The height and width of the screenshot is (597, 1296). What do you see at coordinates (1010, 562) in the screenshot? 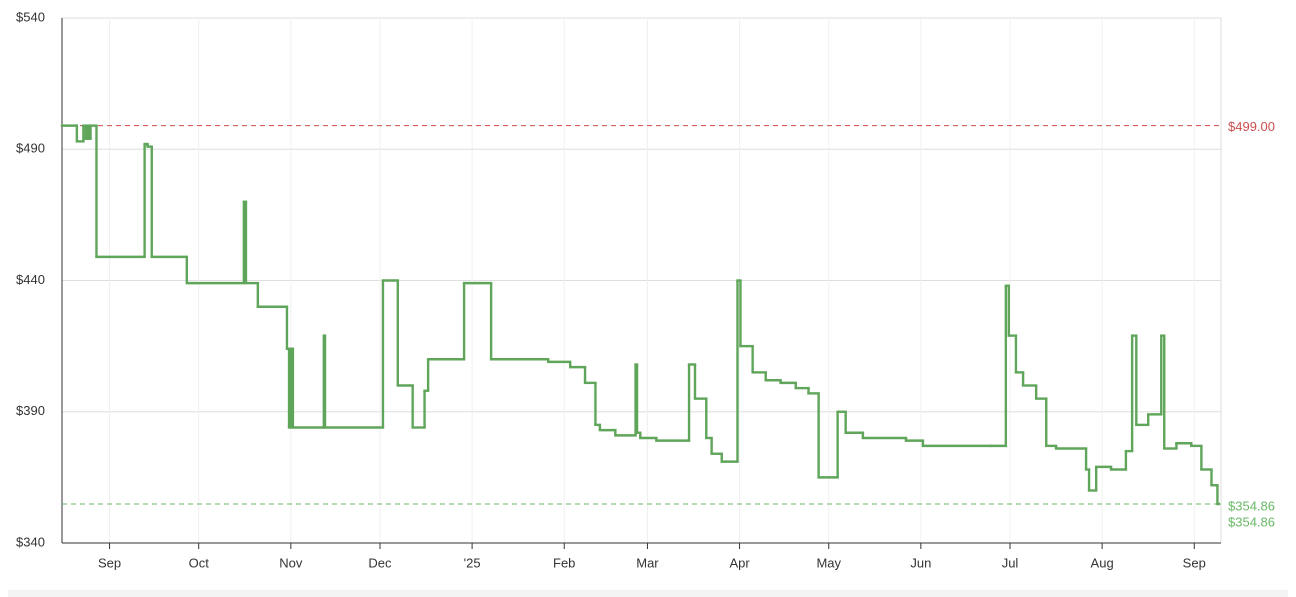
I see `x-tick-label: Jul` at bounding box center [1010, 562].